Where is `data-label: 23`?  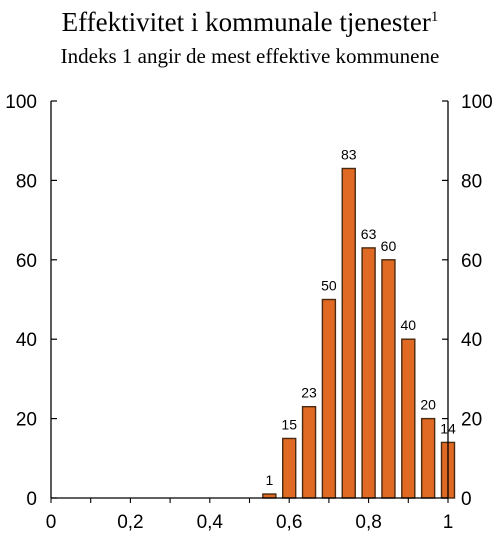
data-label: 23 is located at coordinates (309, 393).